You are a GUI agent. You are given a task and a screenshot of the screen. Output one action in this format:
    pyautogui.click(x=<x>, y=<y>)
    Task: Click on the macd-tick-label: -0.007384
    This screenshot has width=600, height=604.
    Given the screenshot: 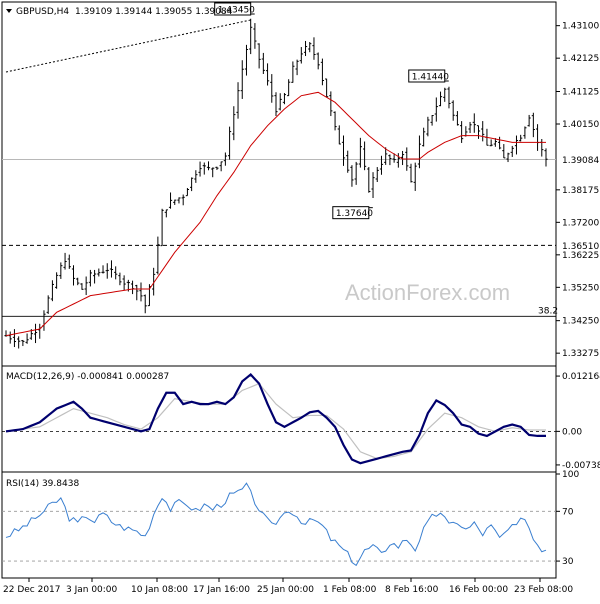 What is the action you would take?
    pyautogui.click(x=581, y=466)
    